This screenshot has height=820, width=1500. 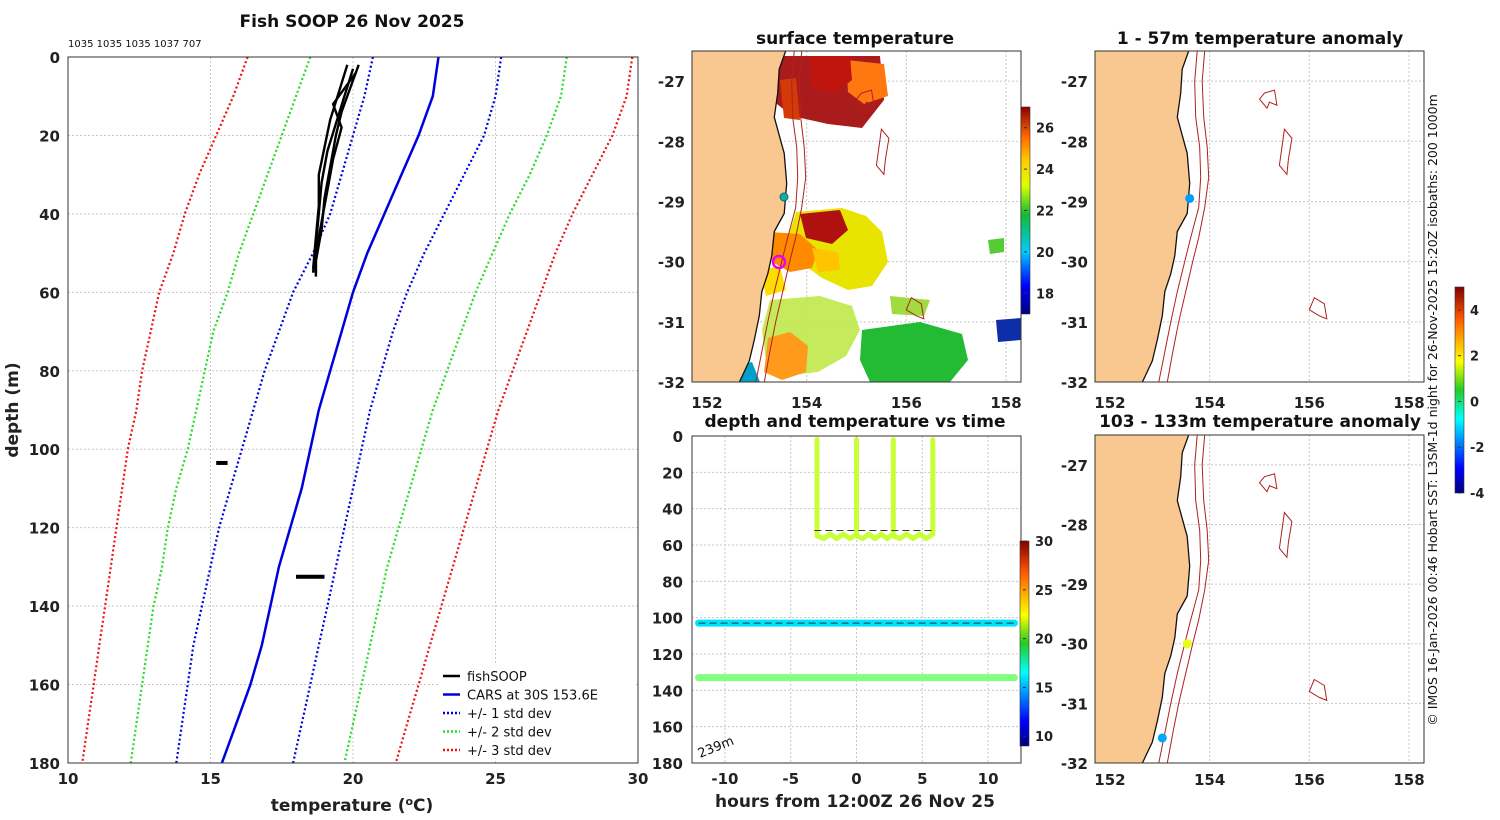 What do you see at coordinates (397, 410) in the screenshot?
I see `profile-curve--1-std-dev` at bounding box center [397, 410].